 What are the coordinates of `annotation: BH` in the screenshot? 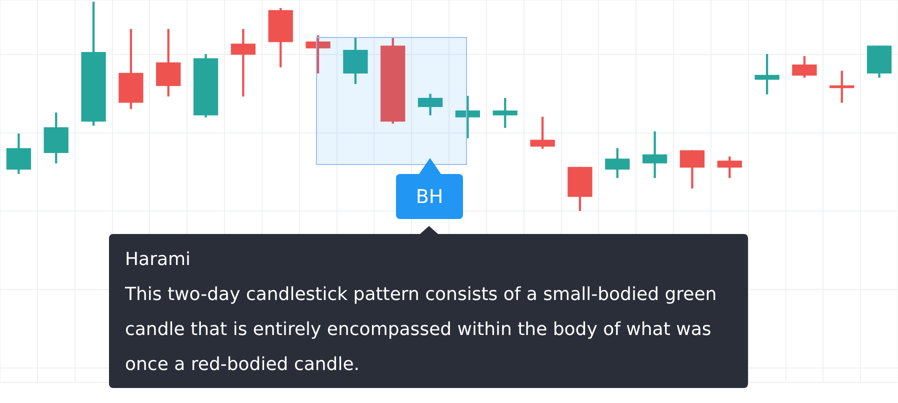 It's located at (430, 197).